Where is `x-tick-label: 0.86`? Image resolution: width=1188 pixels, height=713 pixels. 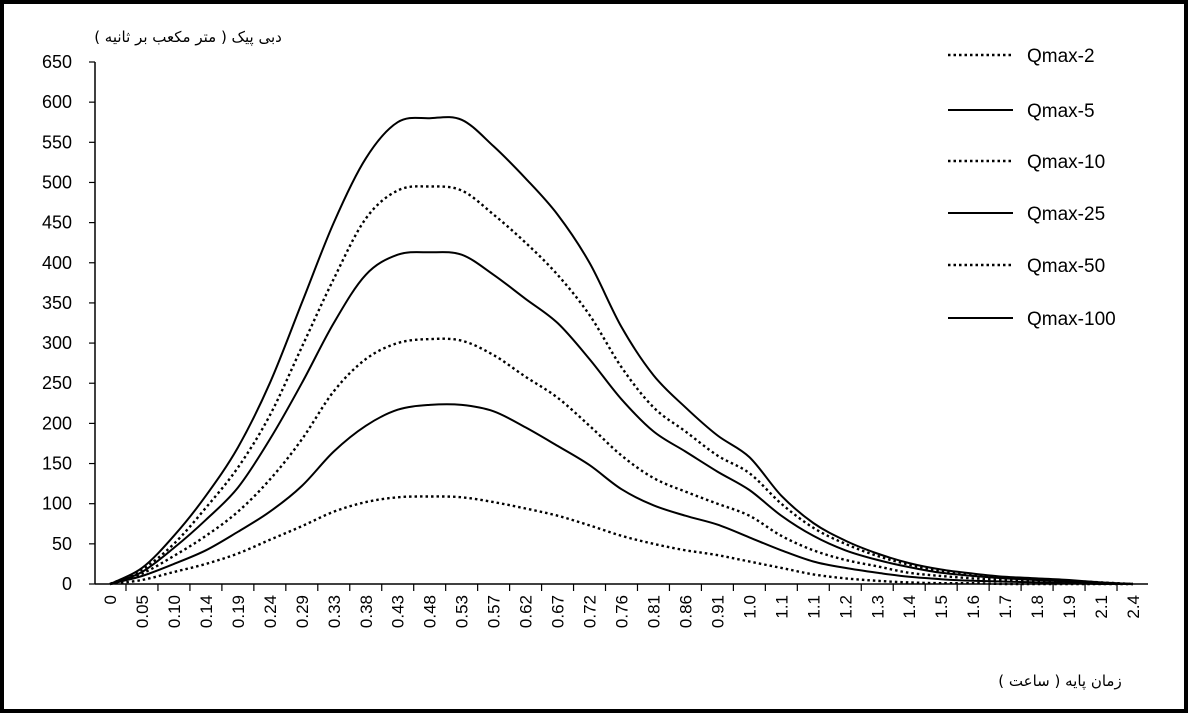
x-tick-label: 0.86 is located at coordinates (685, 611).